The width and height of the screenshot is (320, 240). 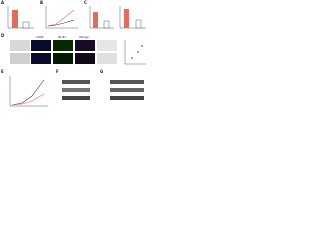 I want to click on column-header: BrdU, so click(x=61, y=37).